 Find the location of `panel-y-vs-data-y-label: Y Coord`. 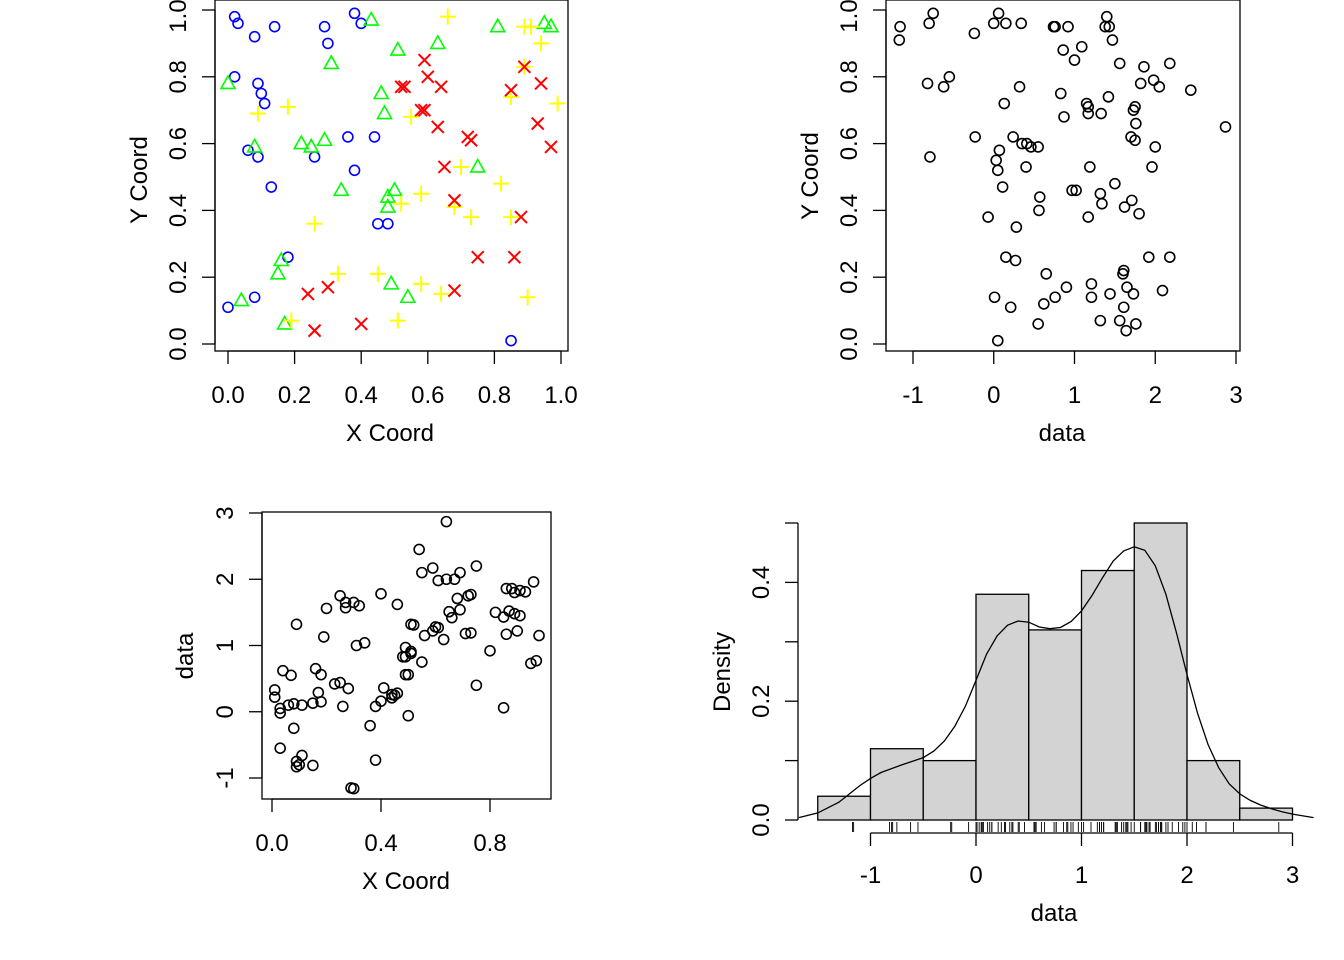

panel-y-vs-data-y-label: Y Coord is located at coordinates (810, 176).